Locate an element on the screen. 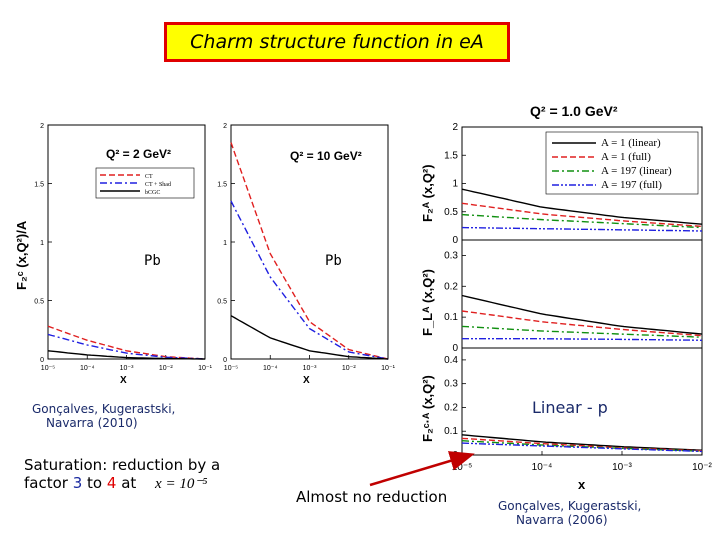 The image size is (720, 540). page-title-text: Charm structure function in eA is located at coordinates (337, 42).